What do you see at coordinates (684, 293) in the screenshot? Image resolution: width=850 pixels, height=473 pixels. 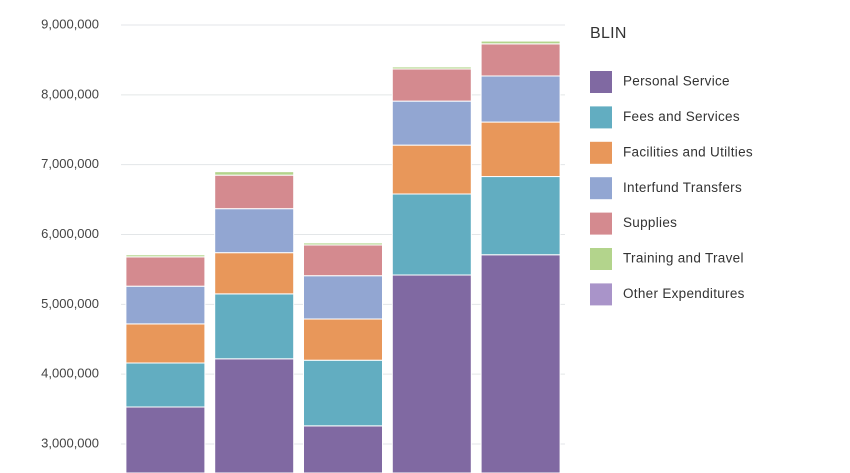 I see `legend-label: Other Expenditures` at bounding box center [684, 293].